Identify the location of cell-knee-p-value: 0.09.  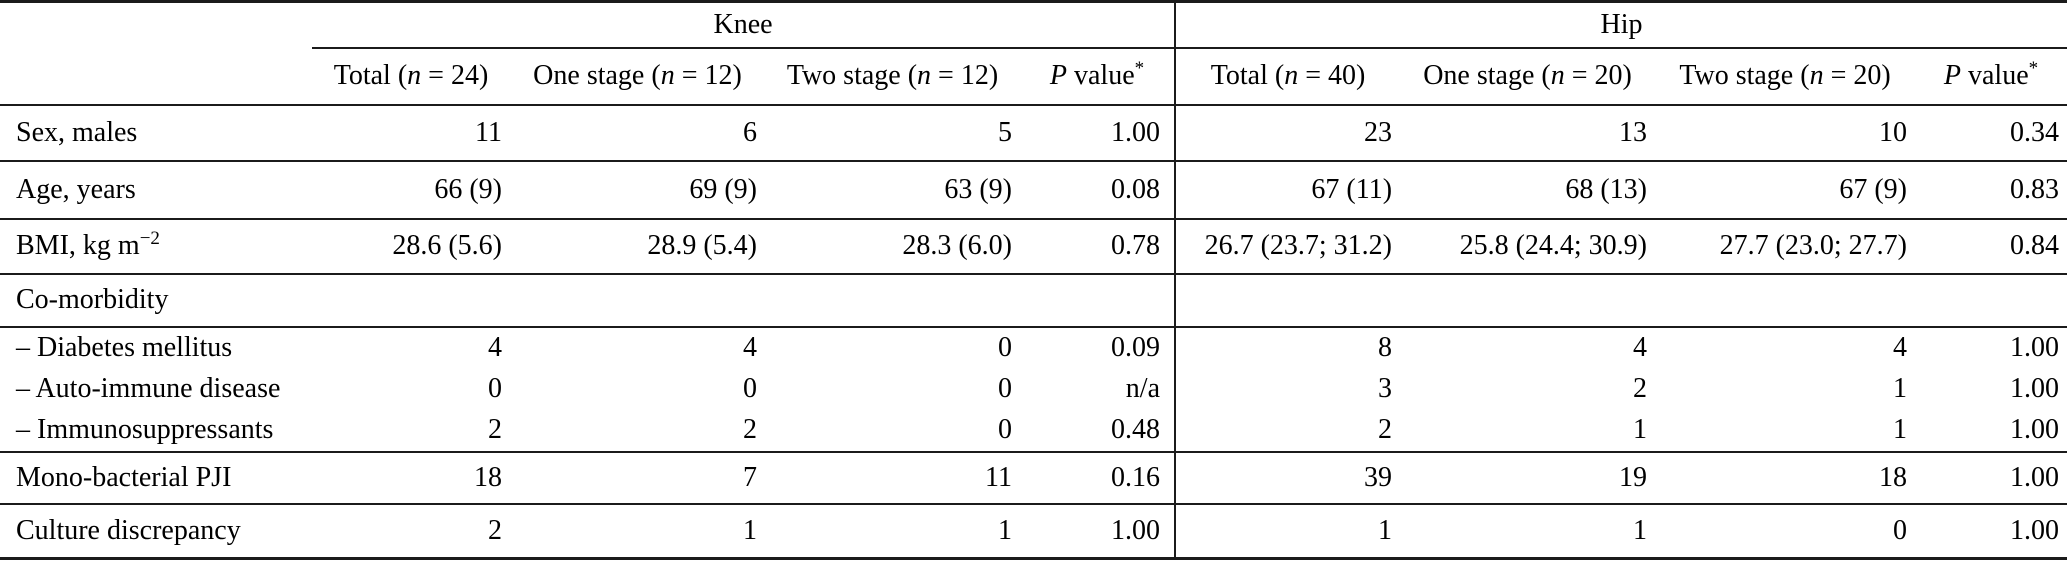
(1098, 347).